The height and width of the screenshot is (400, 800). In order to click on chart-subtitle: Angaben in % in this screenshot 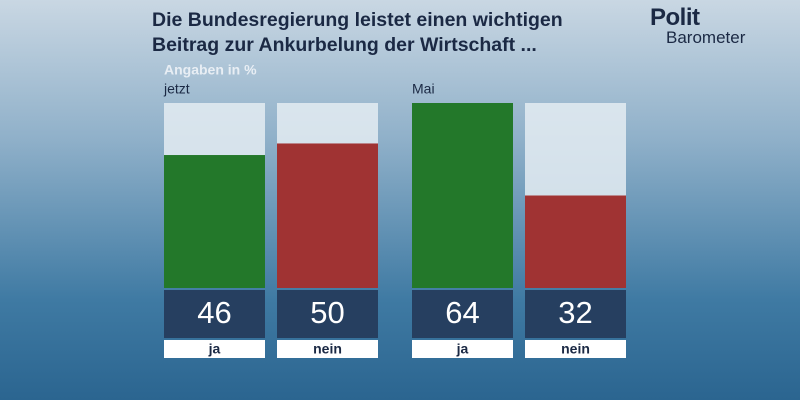, I will do `click(210, 70)`.